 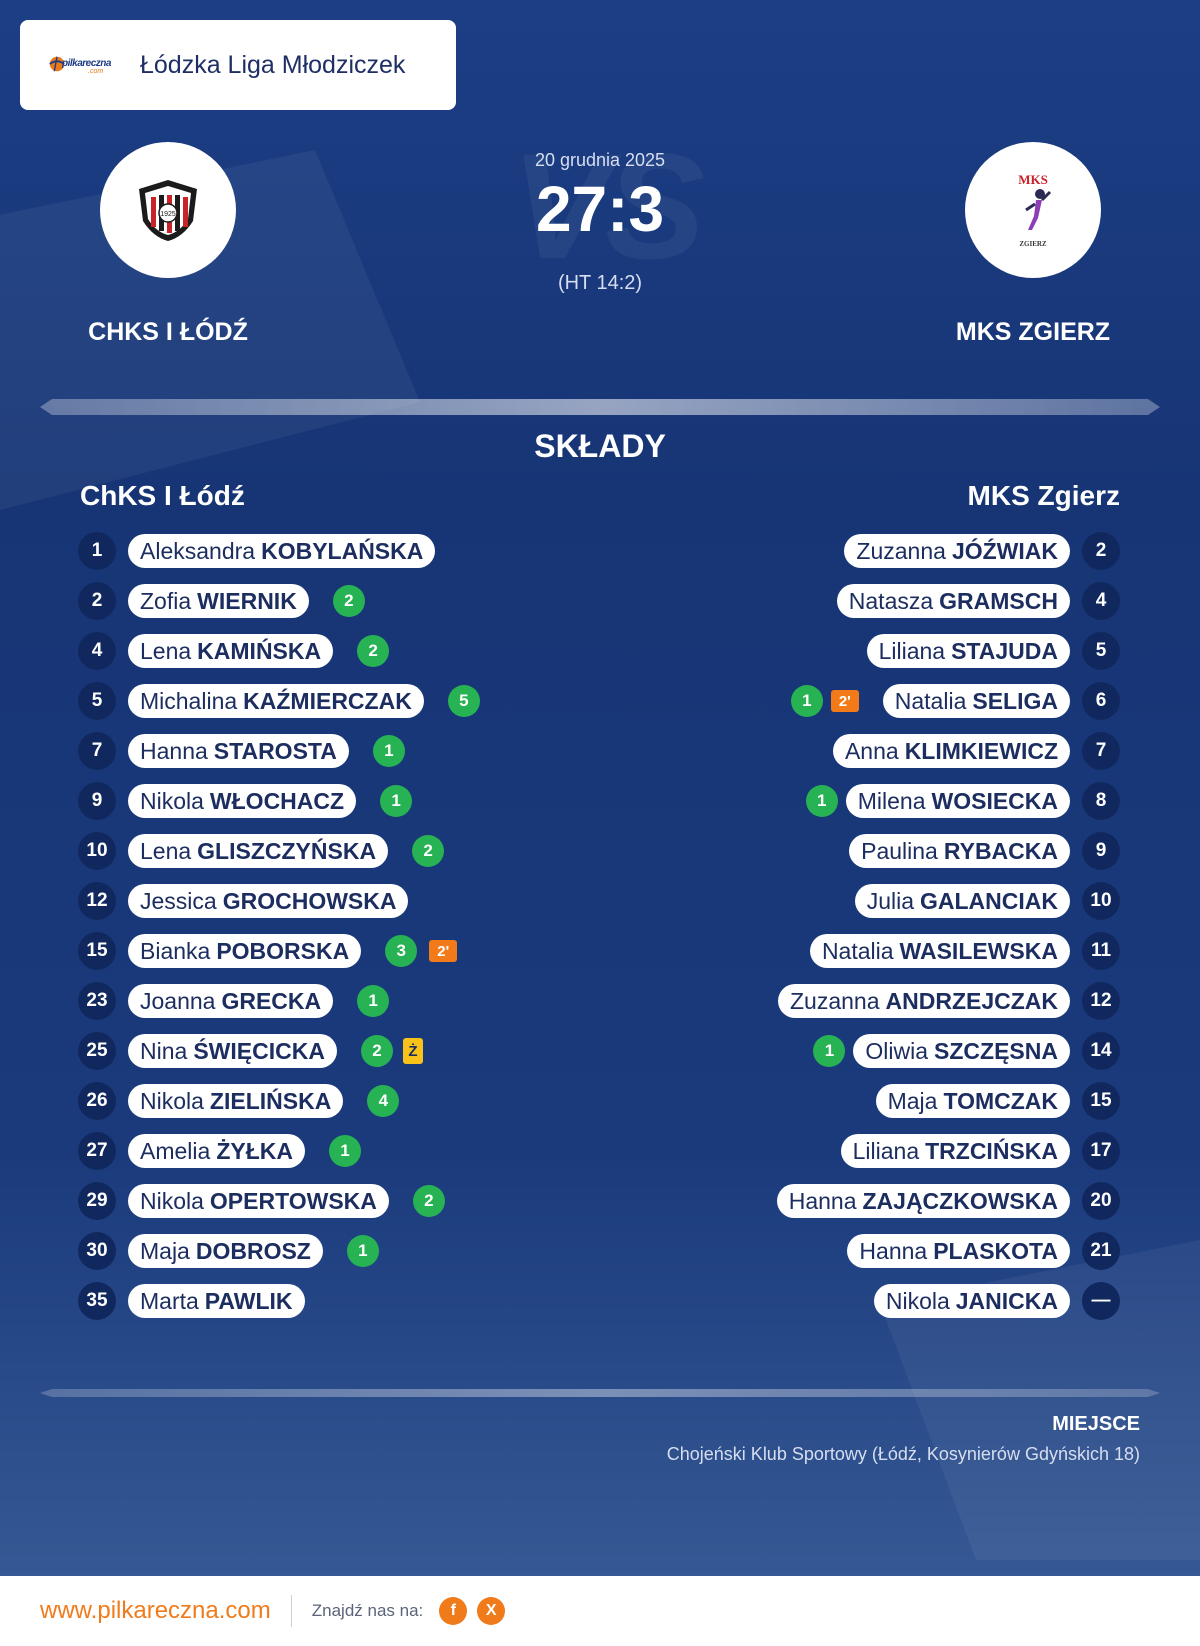 I want to click on player-row: 15 Bianka POBORSKA 3 2', so click(x=279, y=951).